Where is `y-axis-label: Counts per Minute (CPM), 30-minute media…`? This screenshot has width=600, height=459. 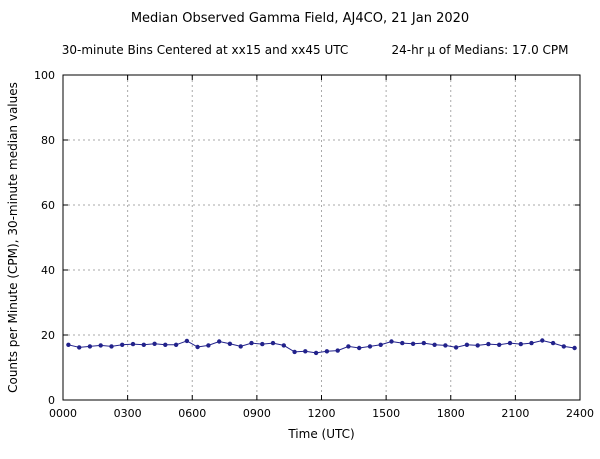
y-axis-label: Counts per Minute (CPM), 30-minute media… is located at coordinates (13, 237).